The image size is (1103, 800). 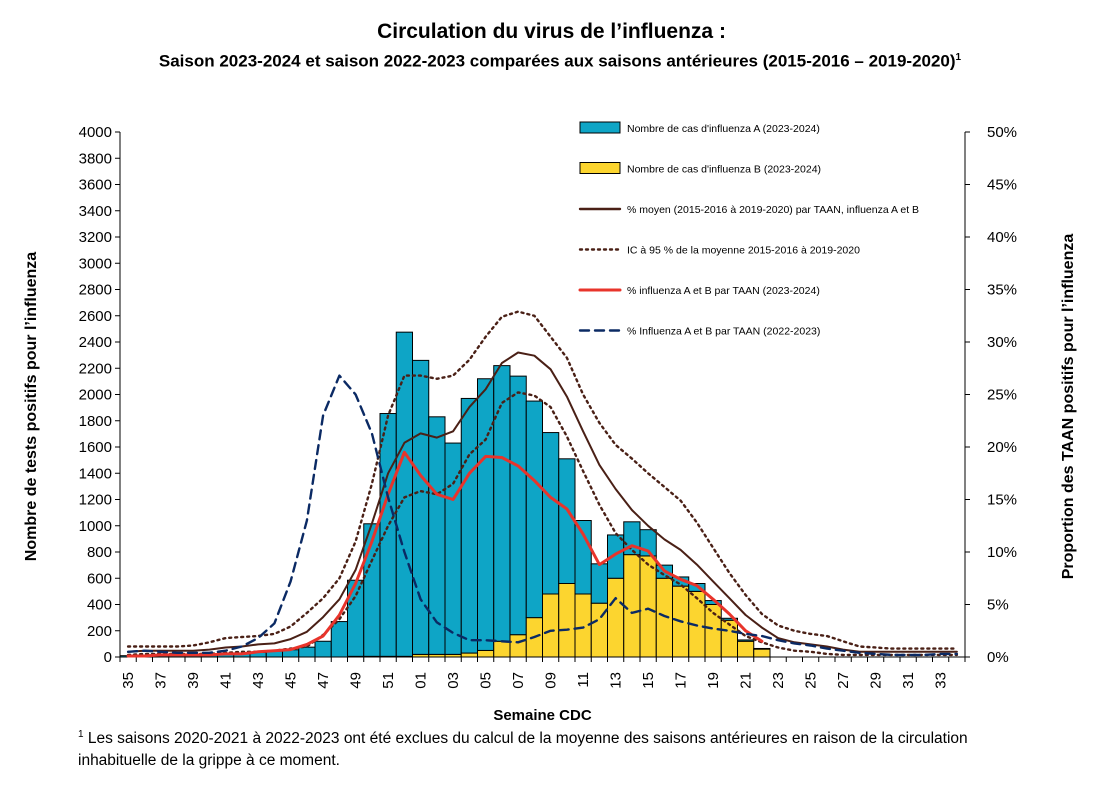 I want to click on left-tick-label: 800, so click(x=99, y=552).